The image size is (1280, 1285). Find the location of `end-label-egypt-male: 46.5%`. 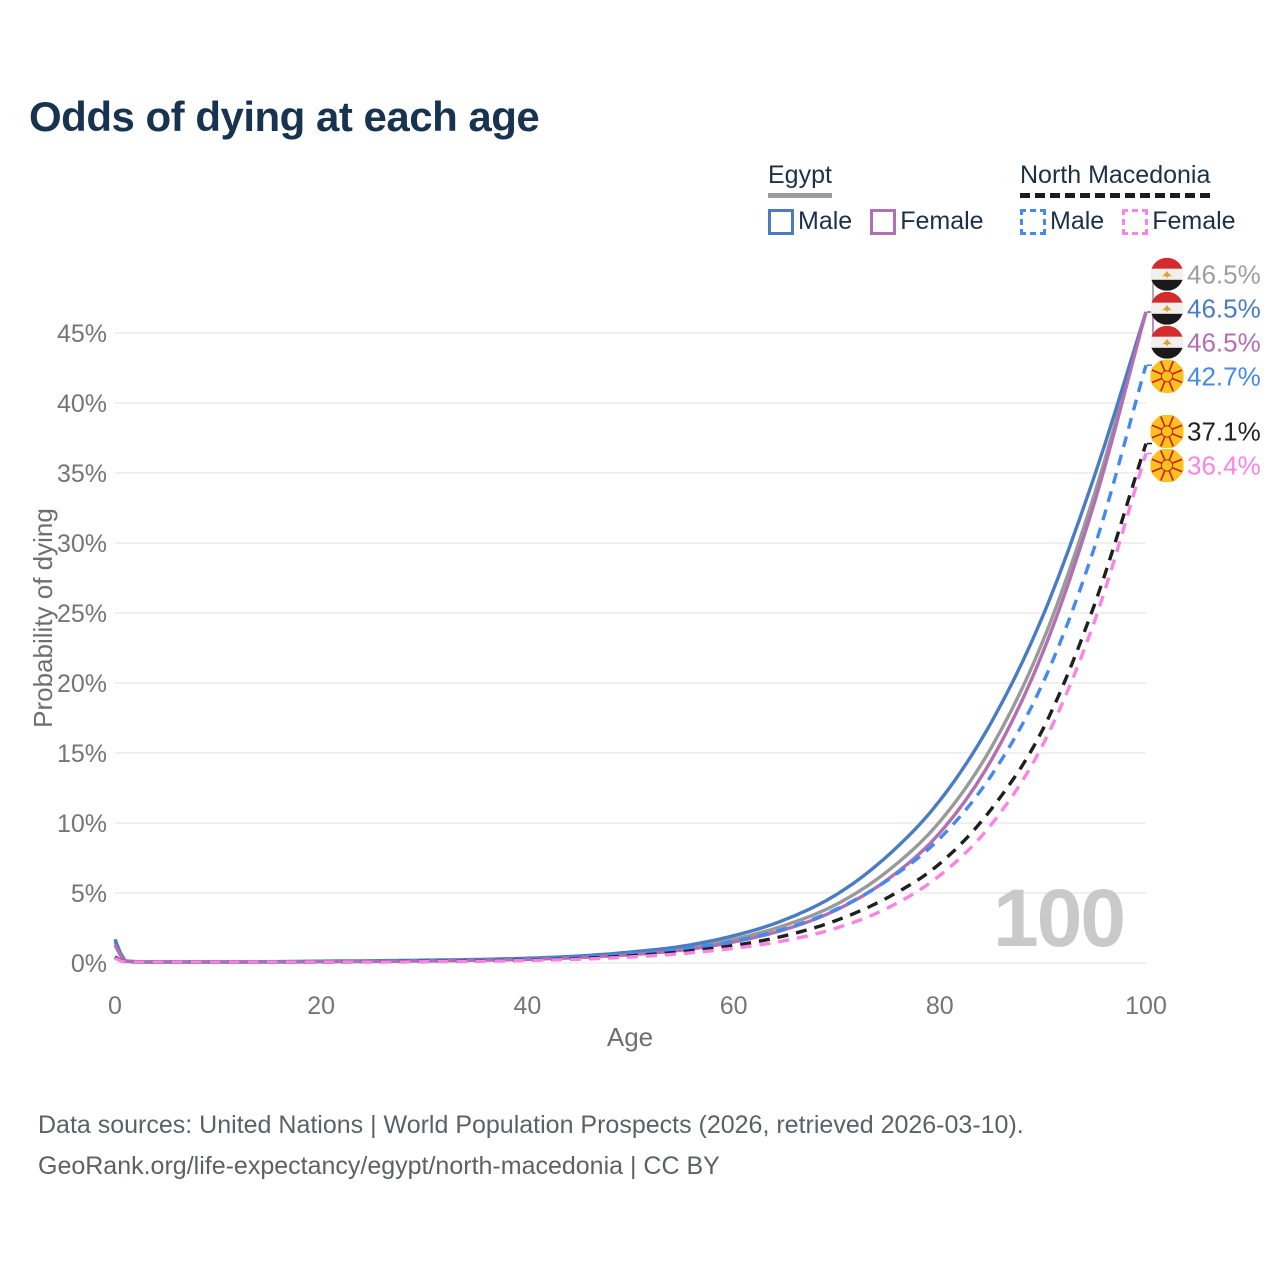

end-label-egypt-male: 46.5% is located at coordinates (1224, 308).